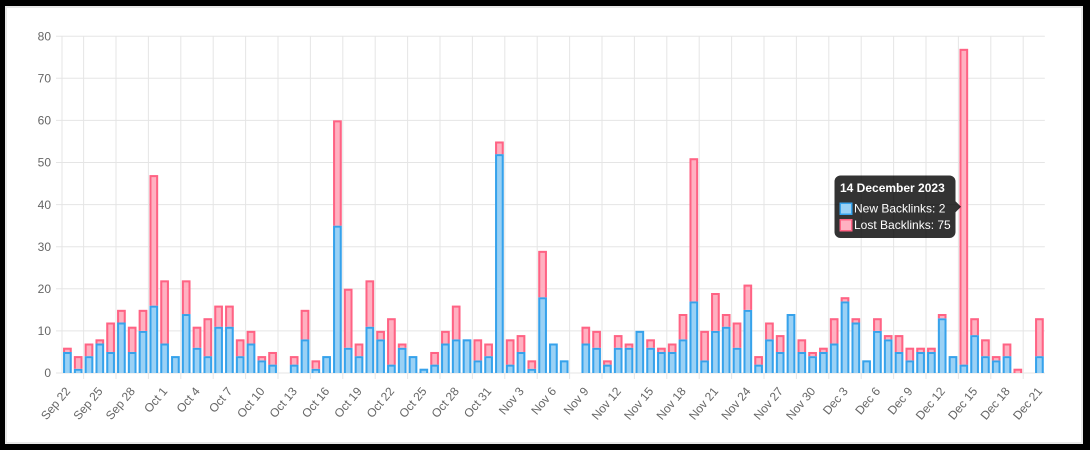 The image size is (1090, 450). Describe the element at coordinates (478, 402) in the screenshot. I see `svg-text: Oct 31` at that location.